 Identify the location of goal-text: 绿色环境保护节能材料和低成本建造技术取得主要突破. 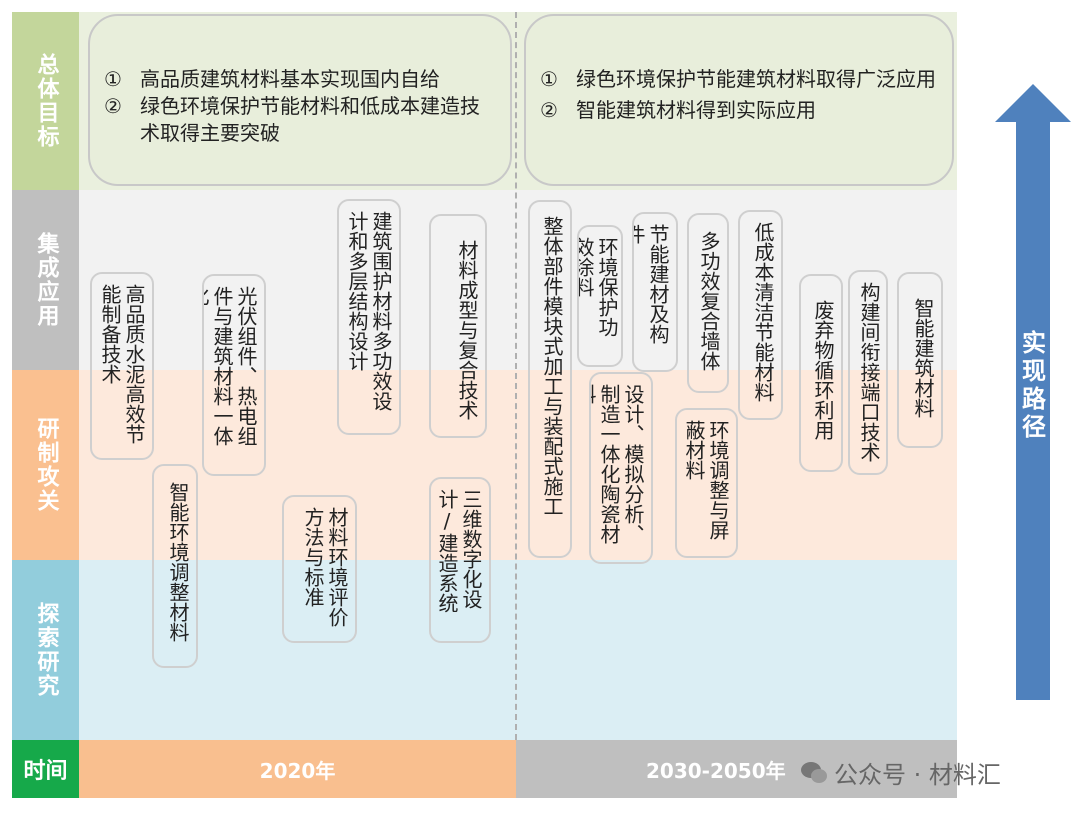
(310, 119).